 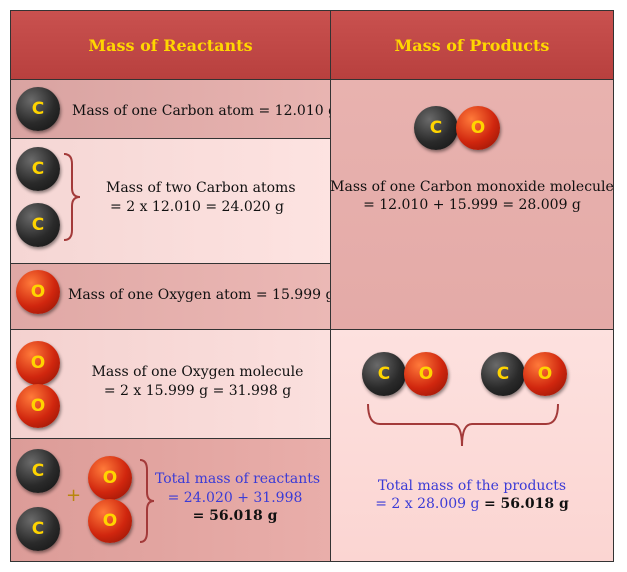 I want to click on oxygen-molecule-line2: = 2 x 15.999 g = 31.998 g, so click(x=197, y=391).